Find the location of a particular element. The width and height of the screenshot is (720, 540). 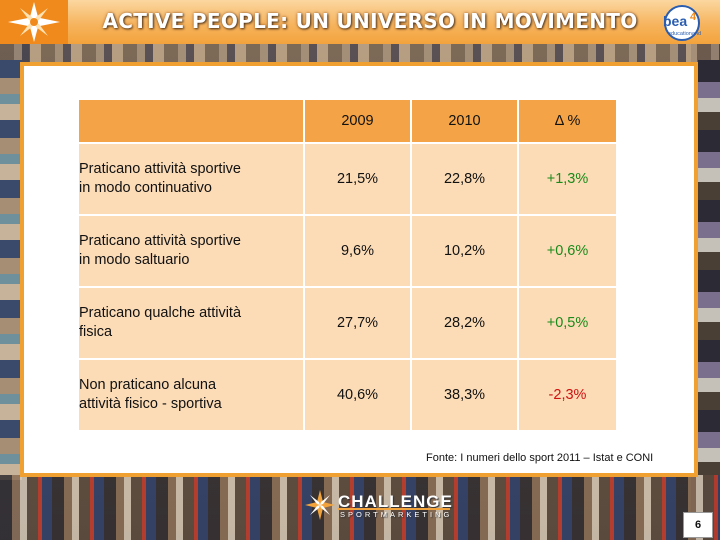

challenge-brand-subtitle: SPORTMARKETING is located at coordinates (396, 514).